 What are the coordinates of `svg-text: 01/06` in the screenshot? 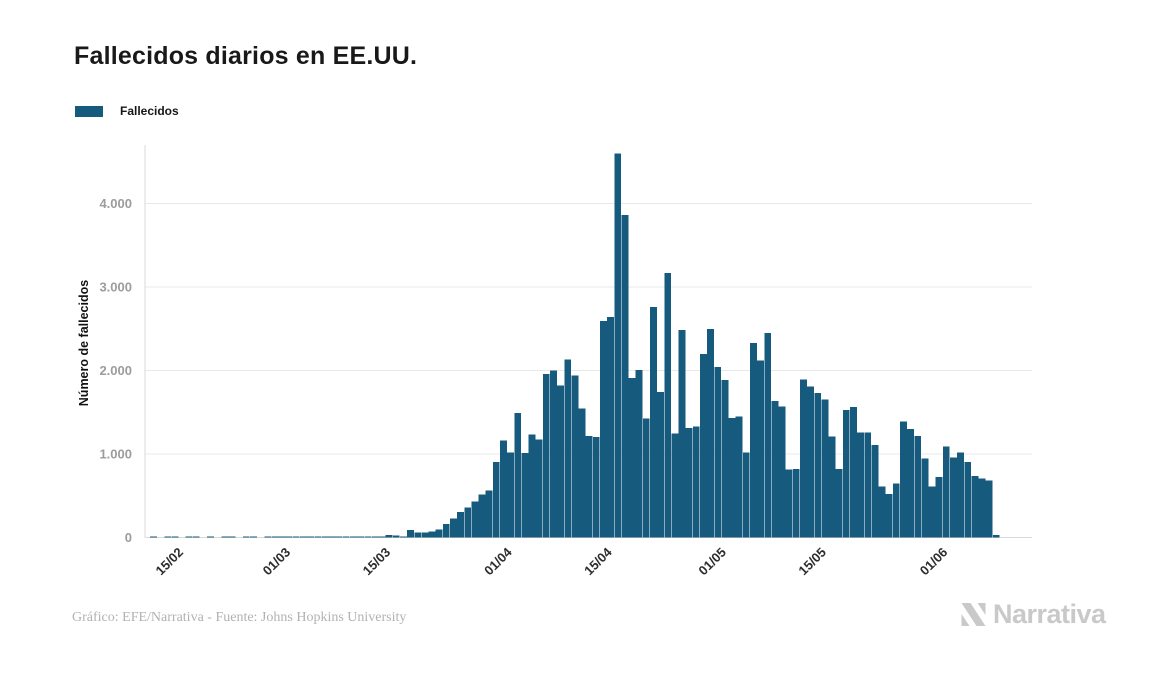 It's located at (934, 562).